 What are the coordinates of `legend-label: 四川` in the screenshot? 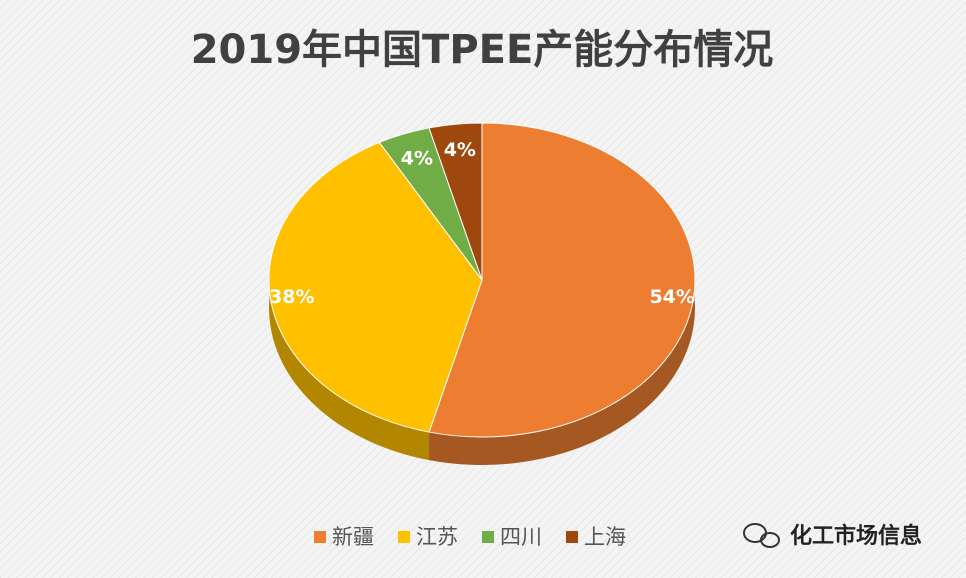 It's located at (521, 537).